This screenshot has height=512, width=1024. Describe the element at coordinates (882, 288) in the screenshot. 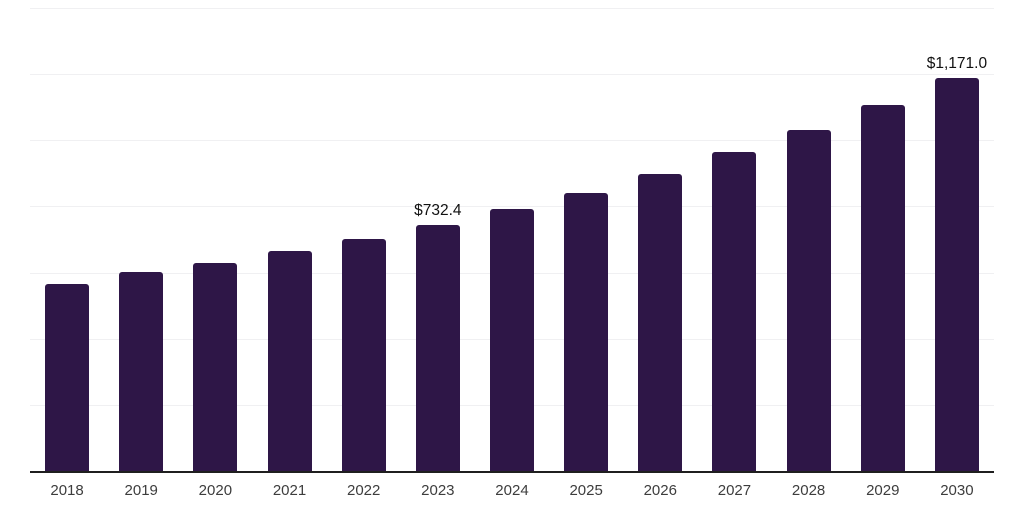

I see `bar-2029` at that location.